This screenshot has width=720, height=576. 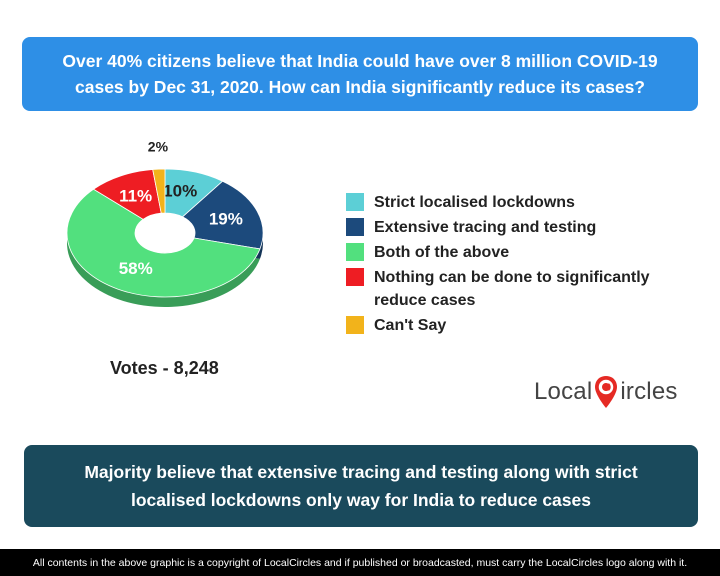 What do you see at coordinates (135, 195) in the screenshot?
I see `data-label-3: 11%` at bounding box center [135, 195].